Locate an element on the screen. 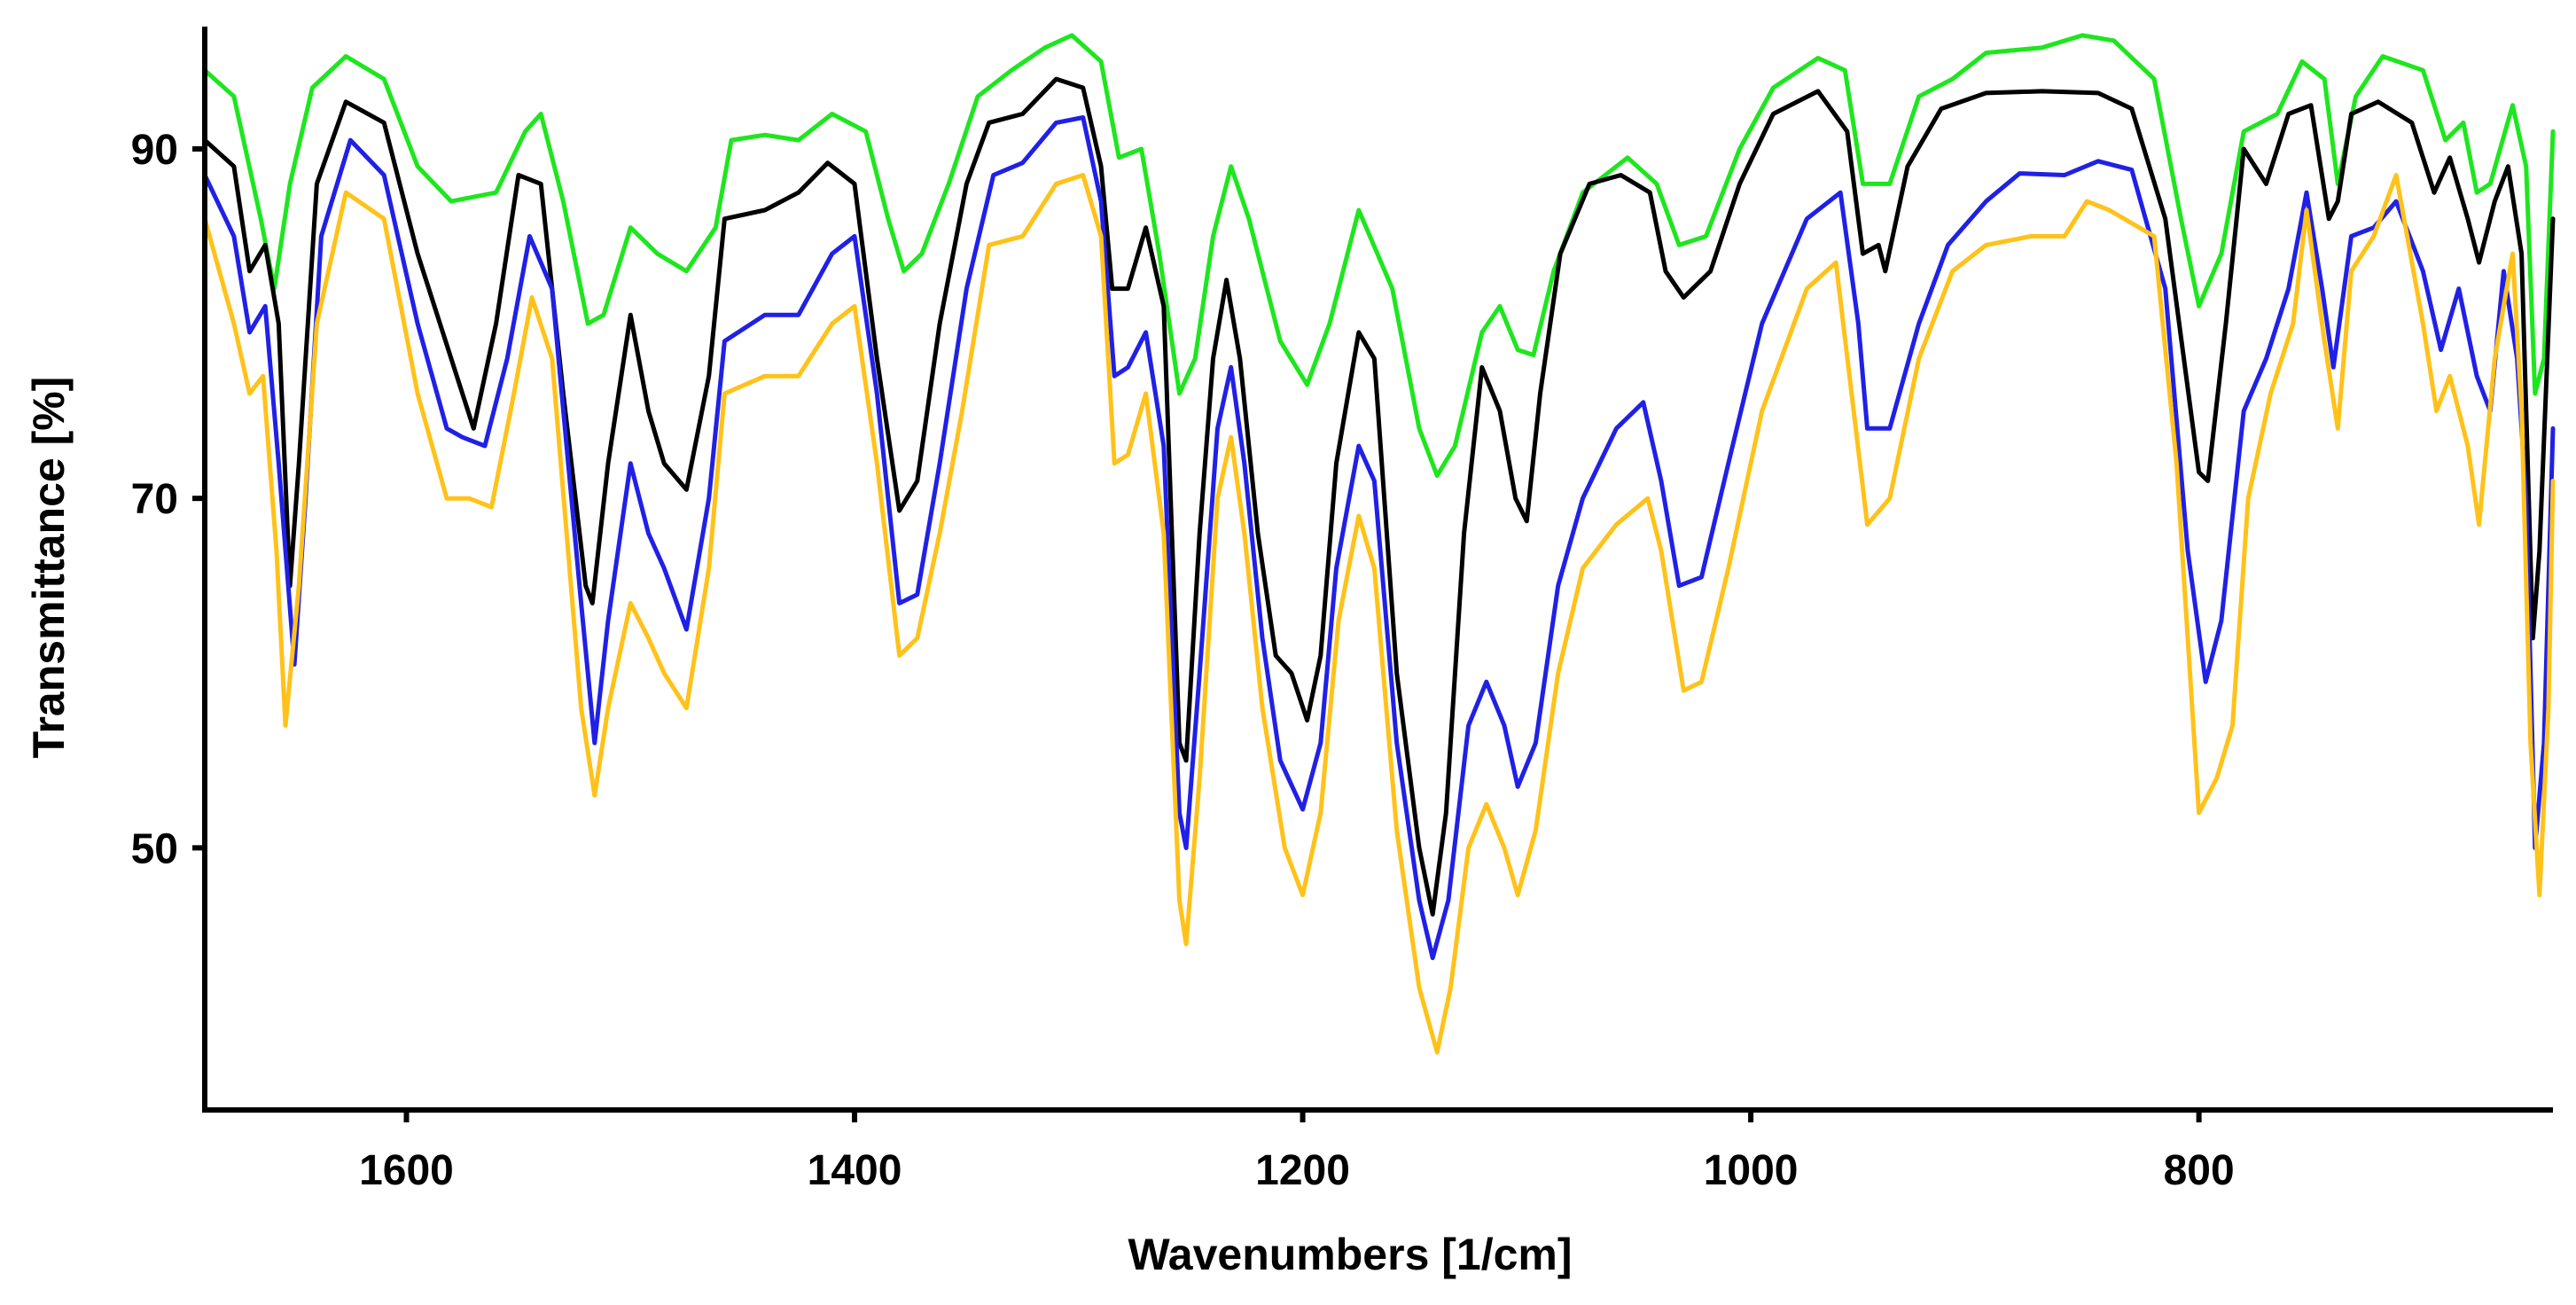 This screenshot has height=1305, width=2576. y-tick-label: 90 is located at coordinates (154, 150).